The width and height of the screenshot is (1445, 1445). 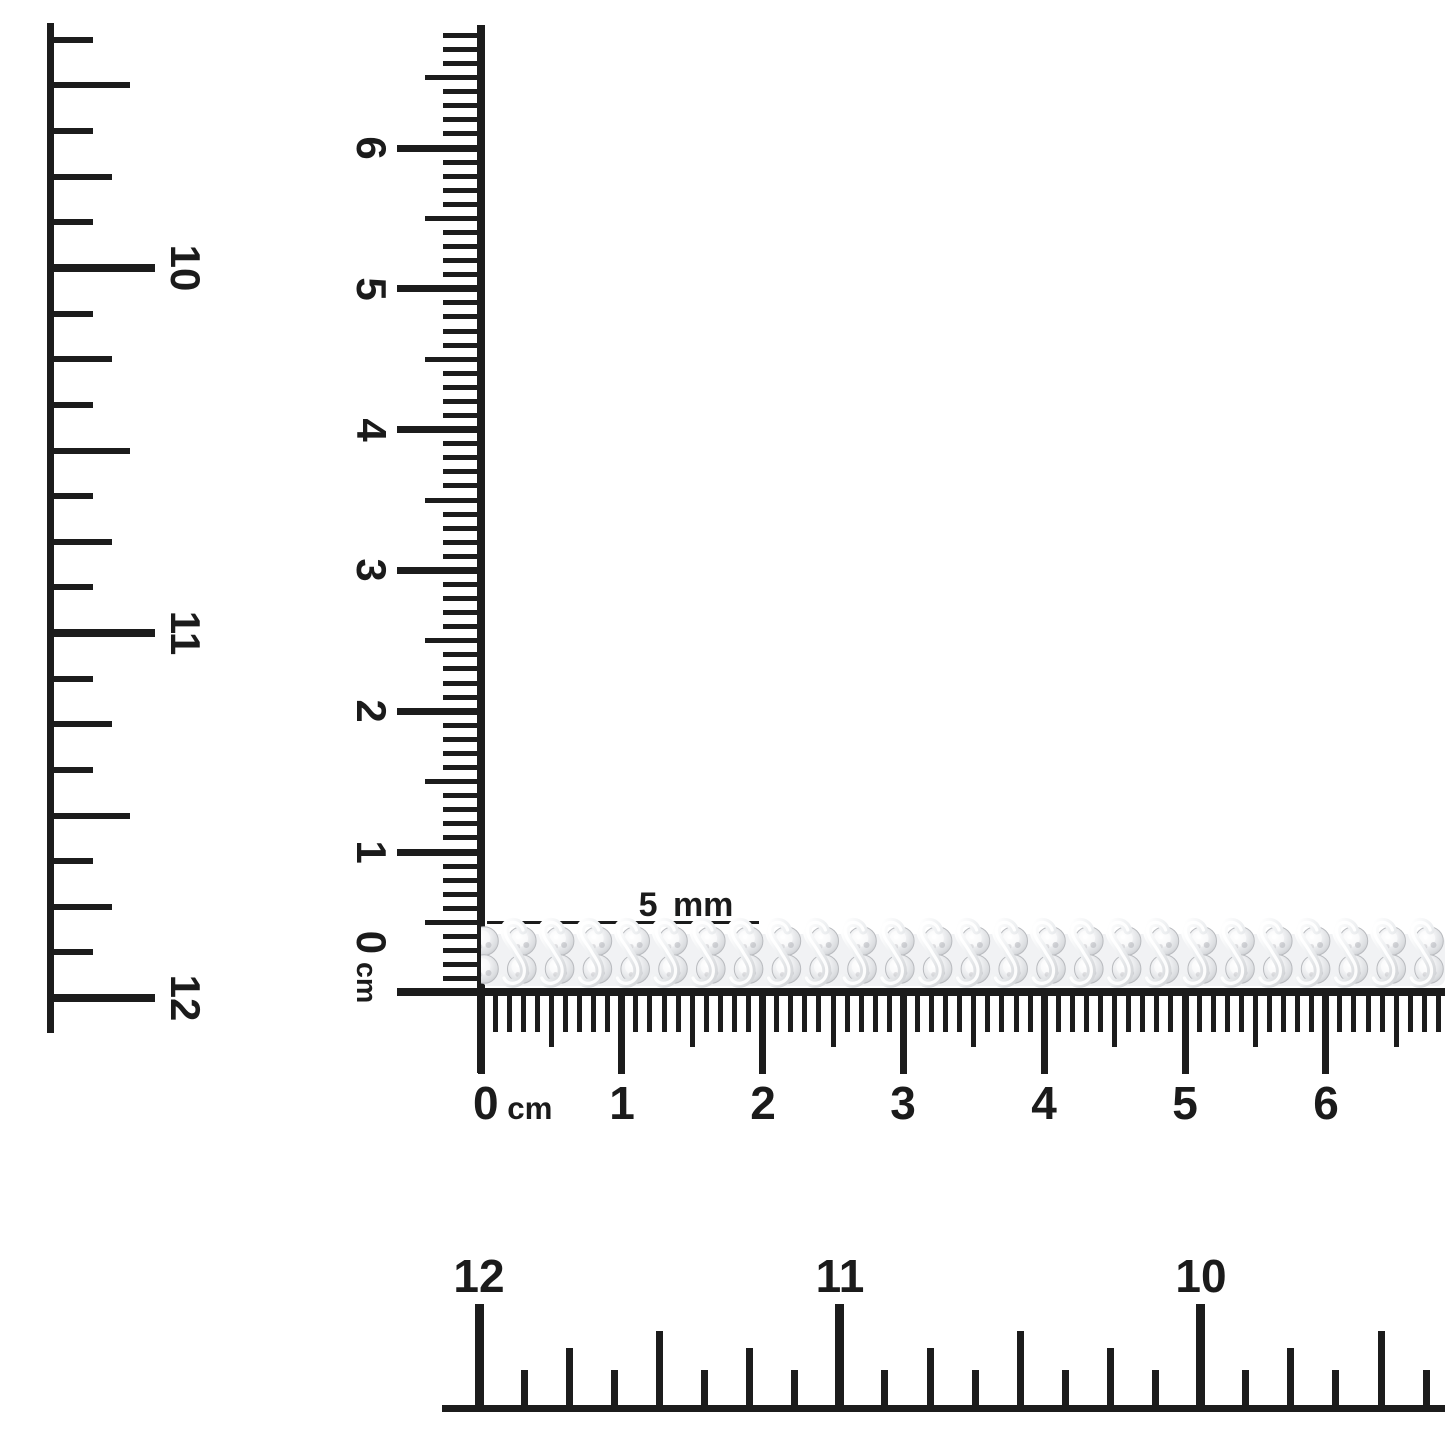 What do you see at coordinates (371, 852) in the screenshot?
I see `ruler-number: 1` at bounding box center [371, 852].